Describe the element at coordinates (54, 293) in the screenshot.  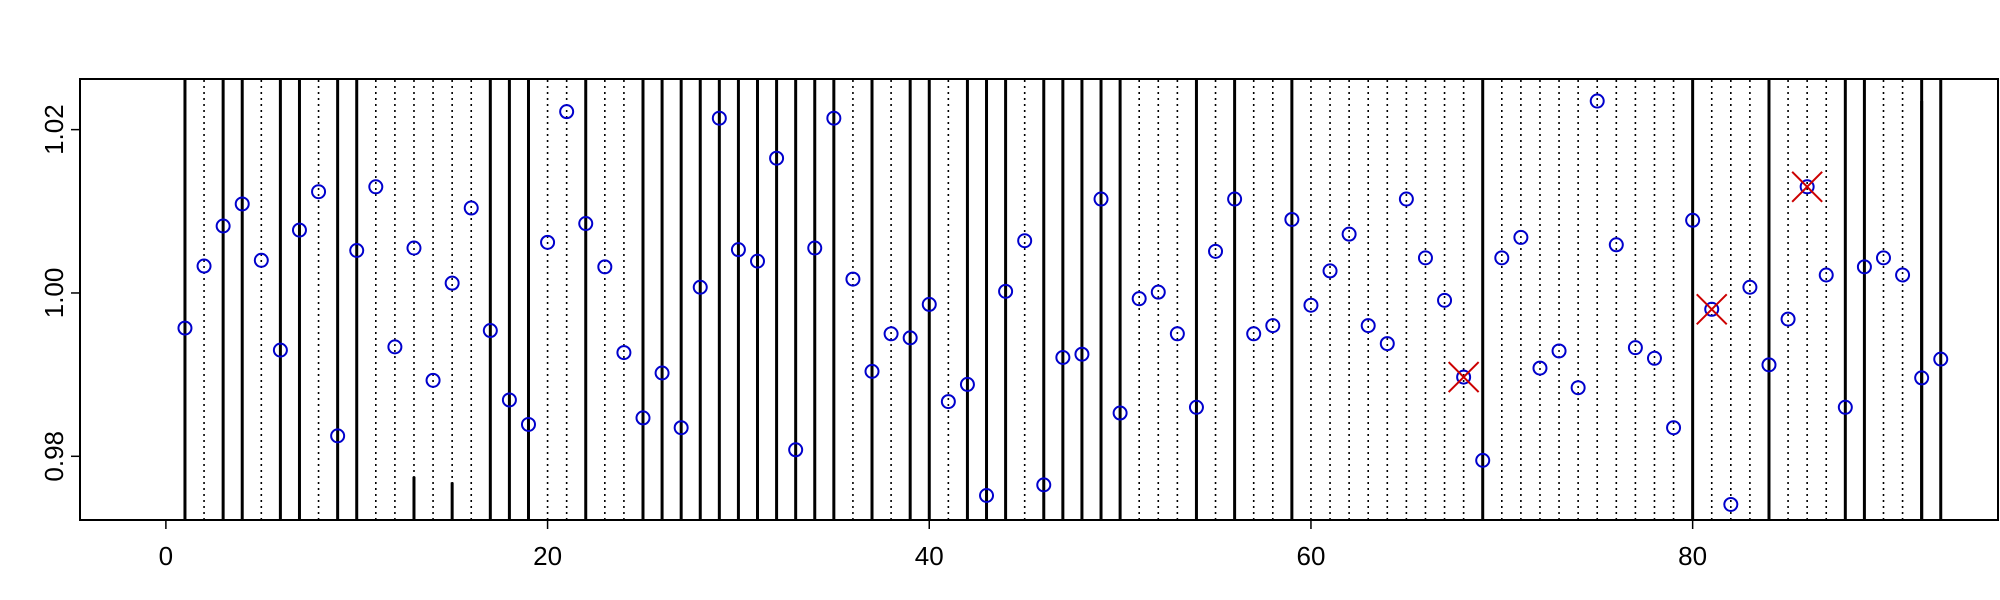
I see `y-tick-label: 1.00` at that location.